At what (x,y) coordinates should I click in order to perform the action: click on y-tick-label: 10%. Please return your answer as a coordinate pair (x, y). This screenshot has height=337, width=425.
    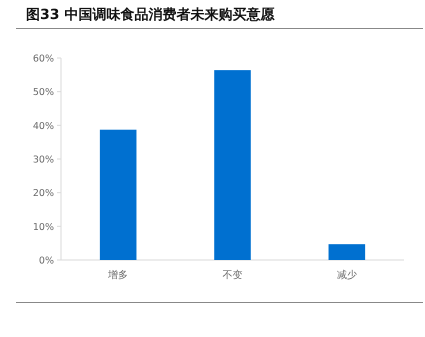
    Looking at the image, I should click on (43, 227).